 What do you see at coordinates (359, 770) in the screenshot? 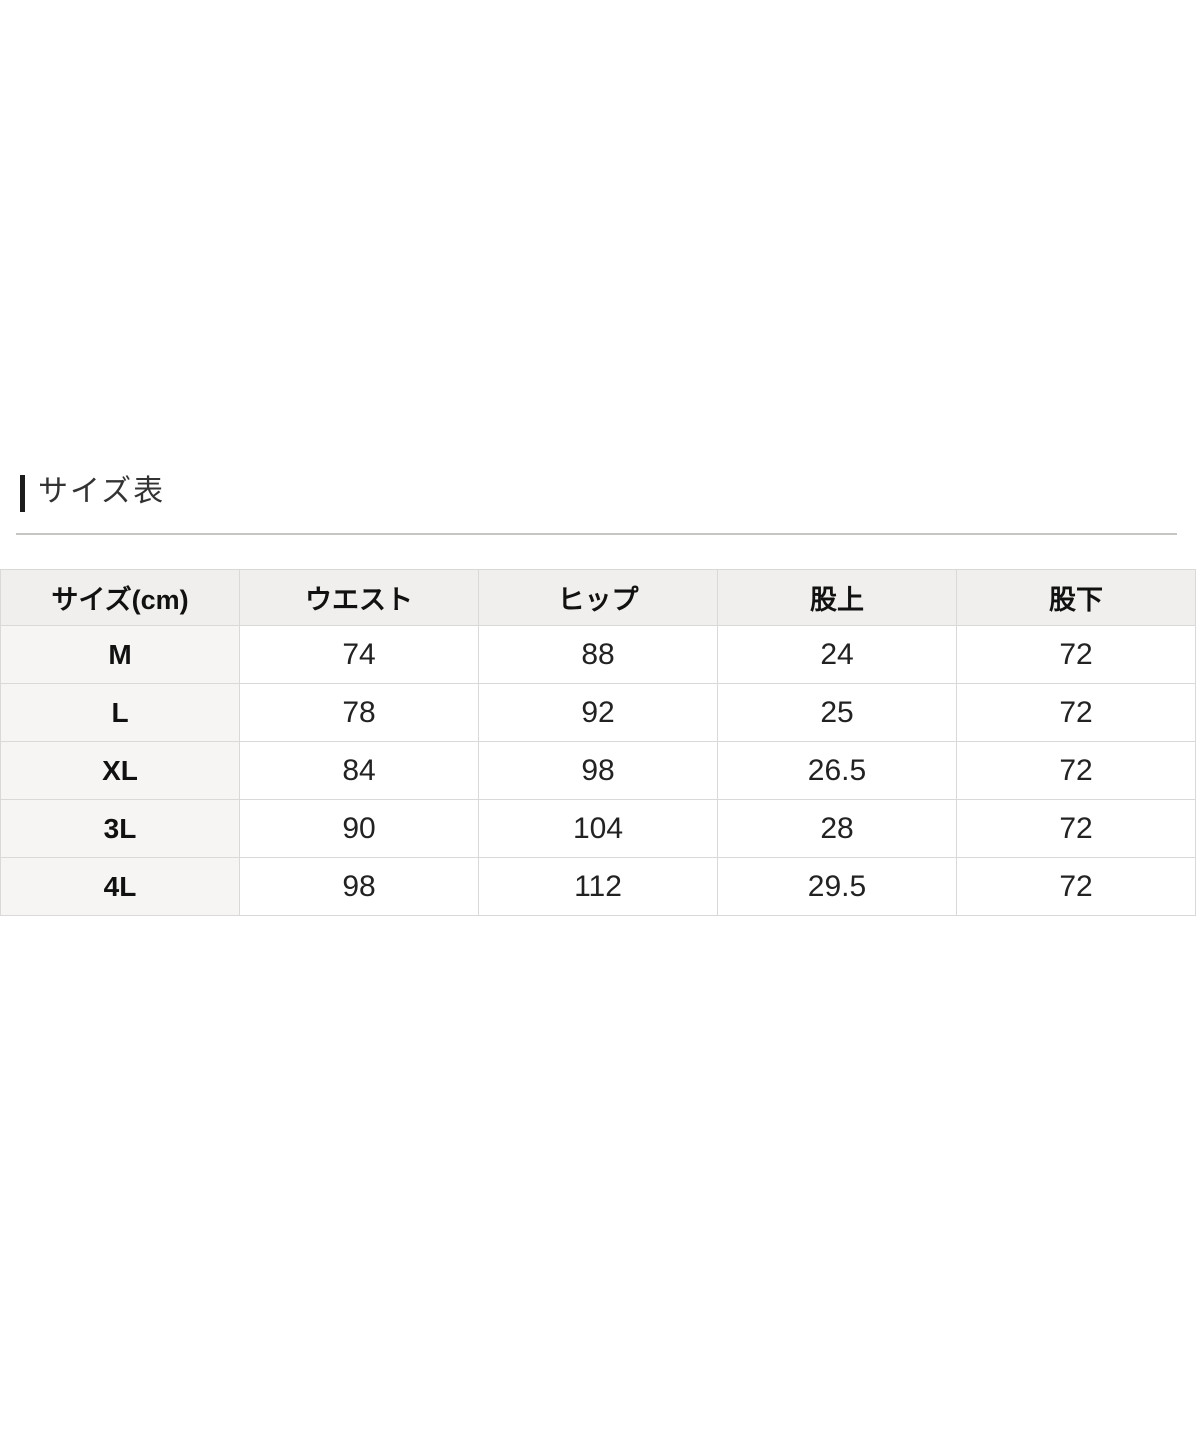
I see `value-cell: 84` at bounding box center [359, 770].